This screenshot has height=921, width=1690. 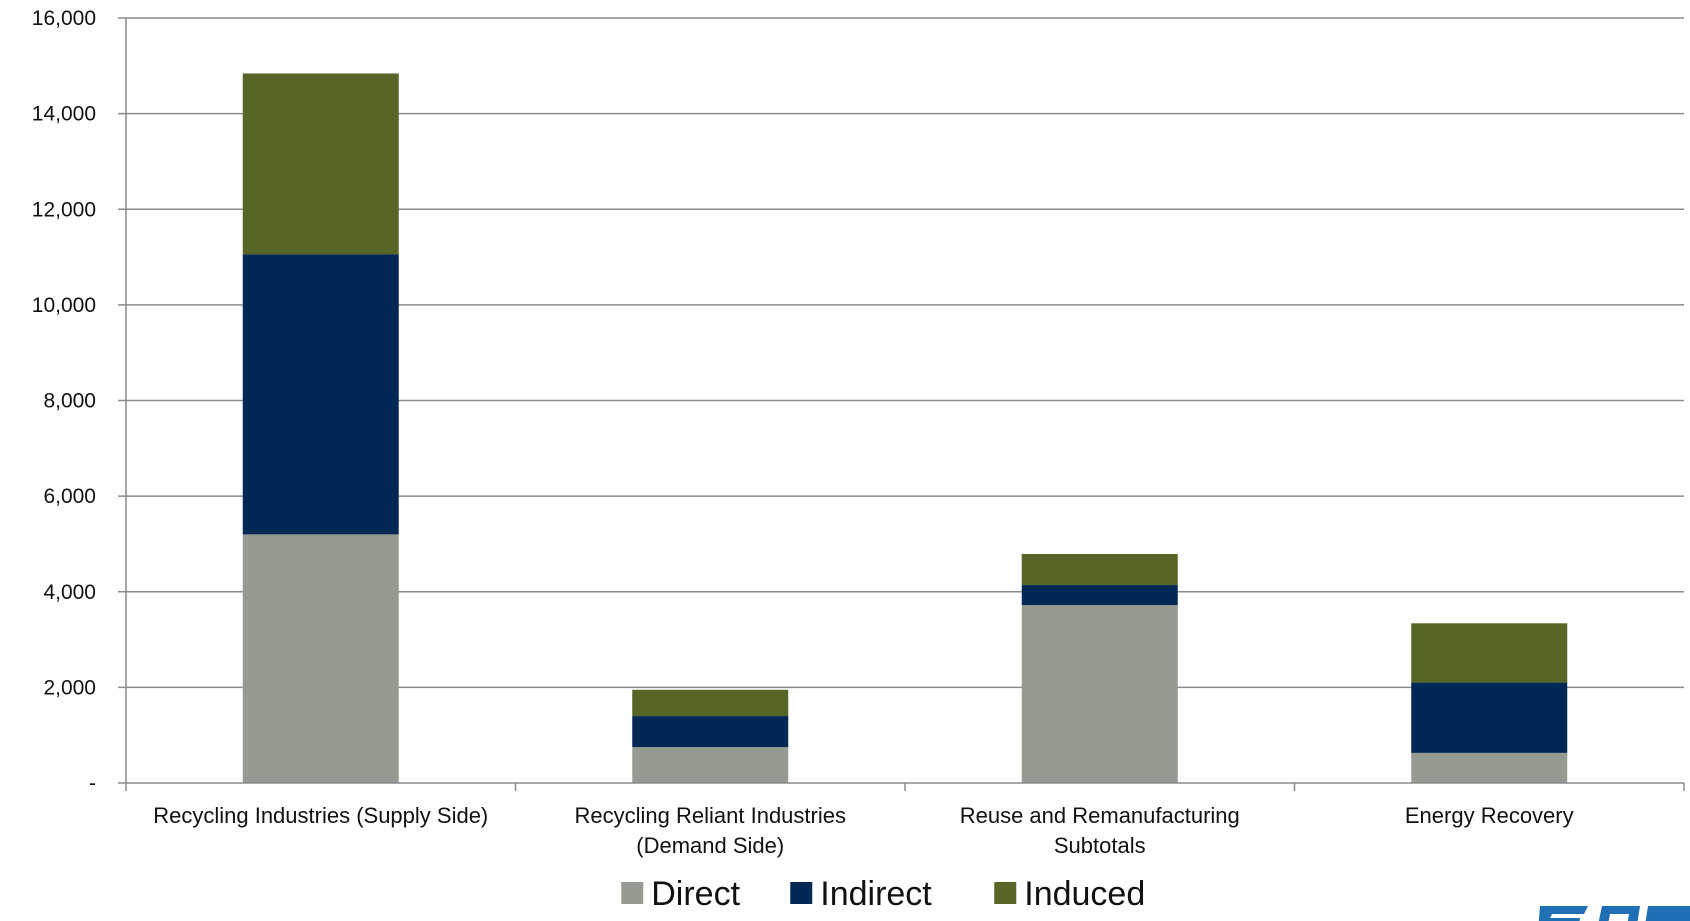 What do you see at coordinates (632, 893) in the screenshot?
I see `legend-swatch-direct` at bounding box center [632, 893].